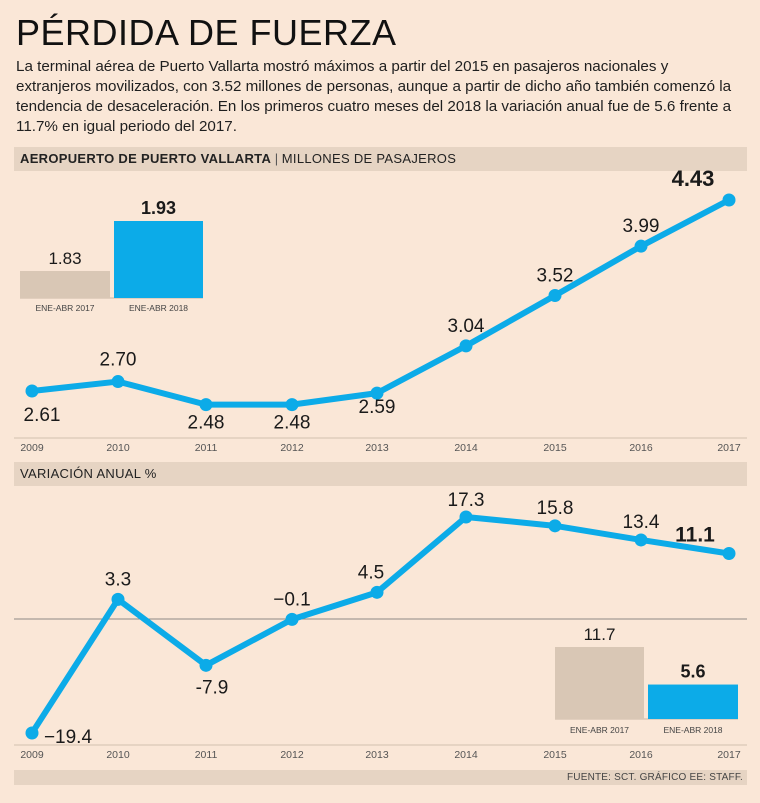 The image size is (760, 803). Describe the element at coordinates (555, 508) in the screenshot. I see `data-label: 15.8` at that location.